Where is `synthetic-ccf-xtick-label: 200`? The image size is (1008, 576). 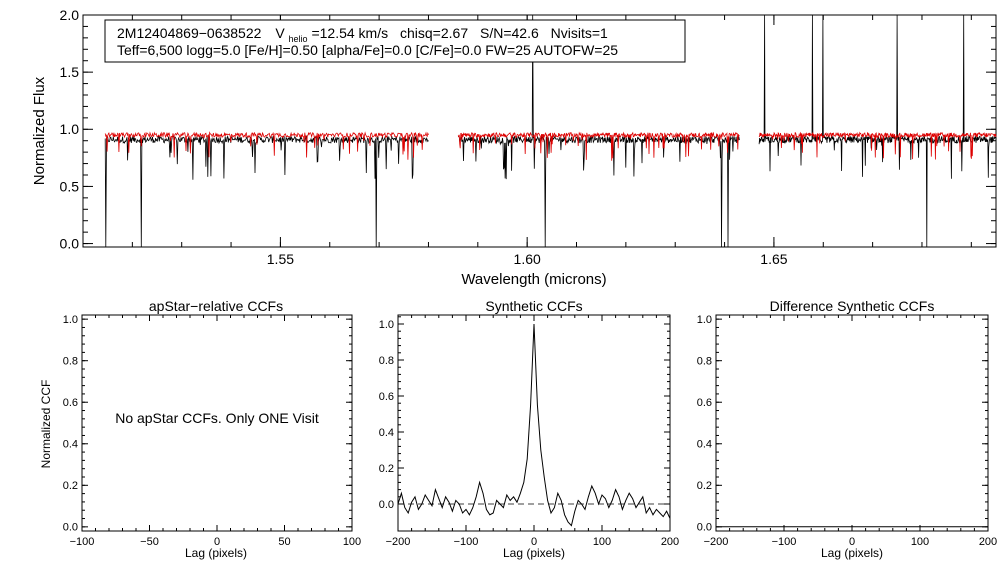
synthetic-ccf-xtick-label: 200 is located at coordinates (670, 542).